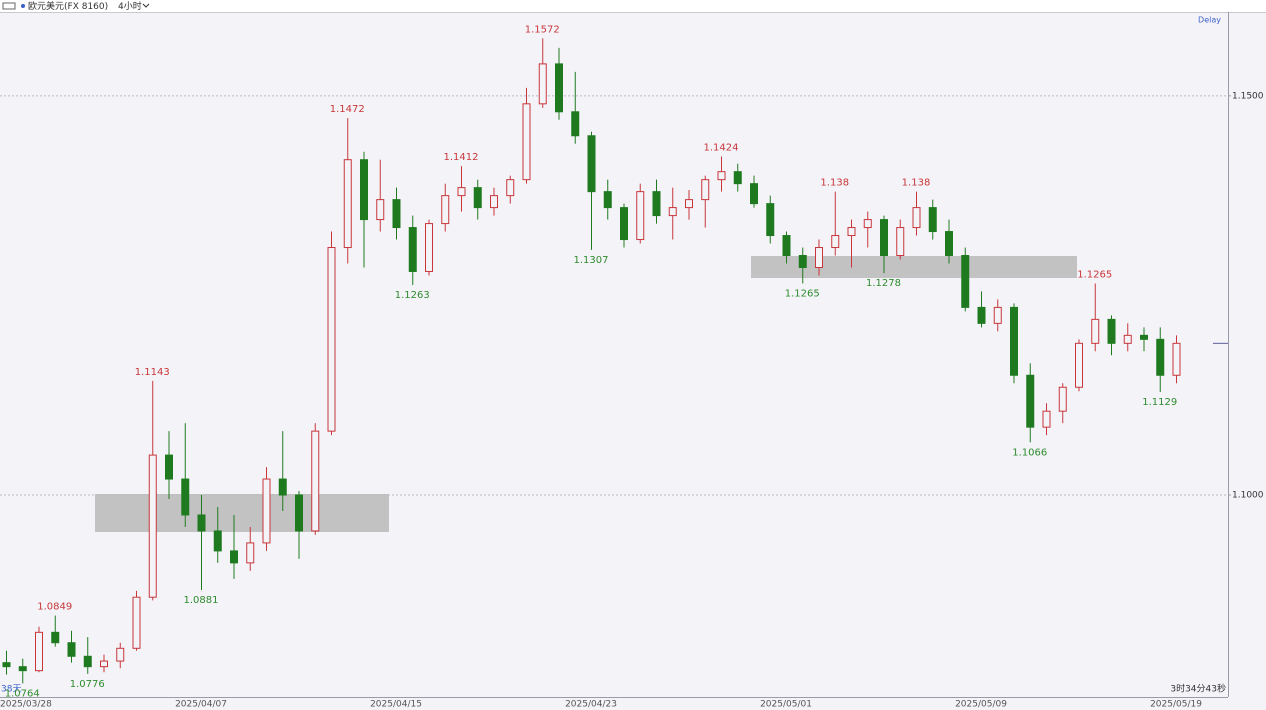  What do you see at coordinates (347, 109) in the screenshot?
I see `high-label: 1.1472` at bounding box center [347, 109].